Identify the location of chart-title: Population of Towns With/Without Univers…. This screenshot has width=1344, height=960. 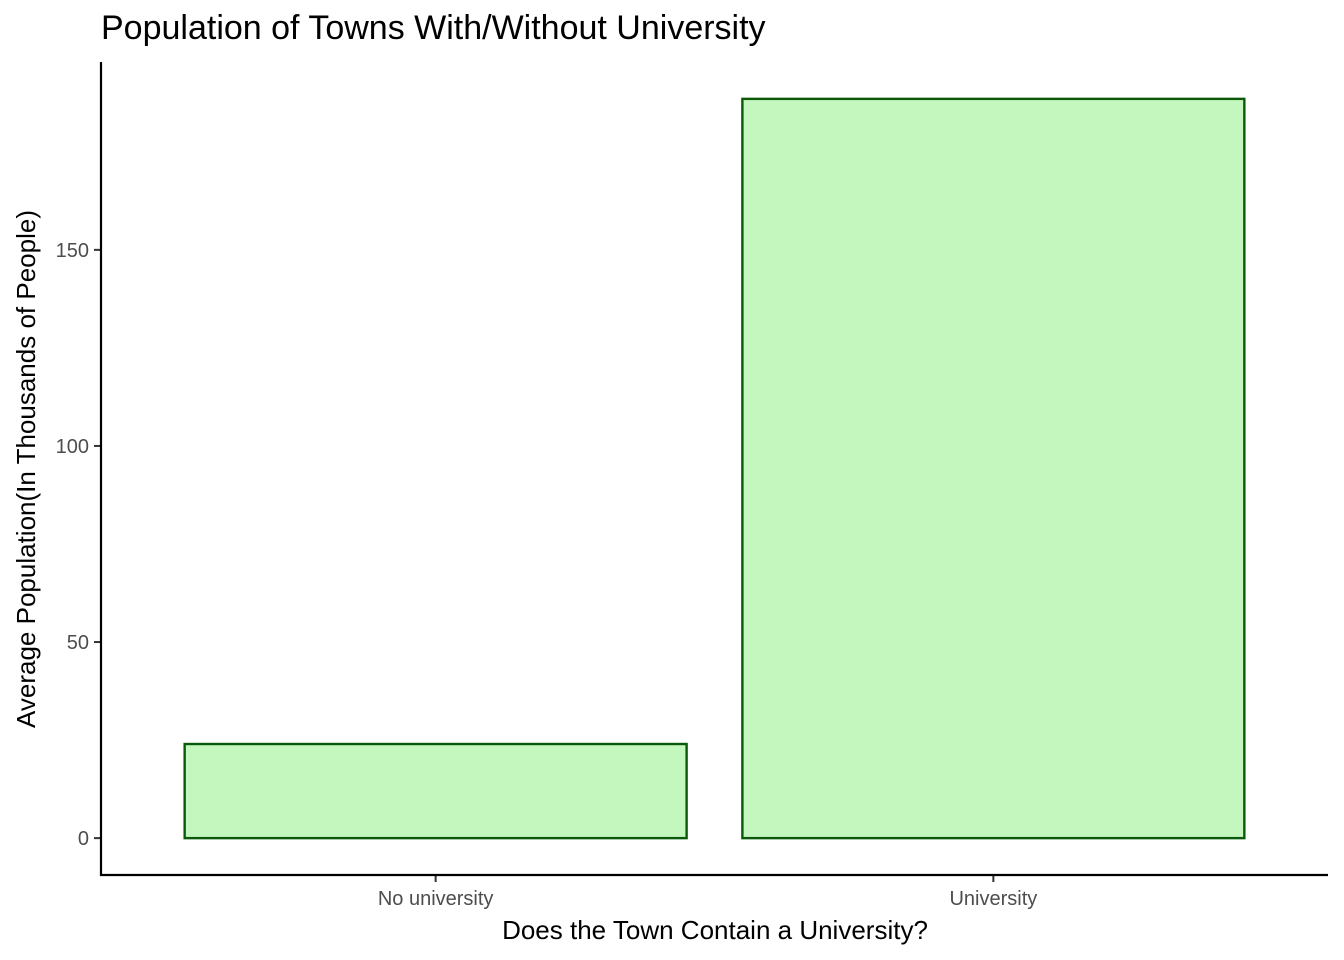
(433, 28).